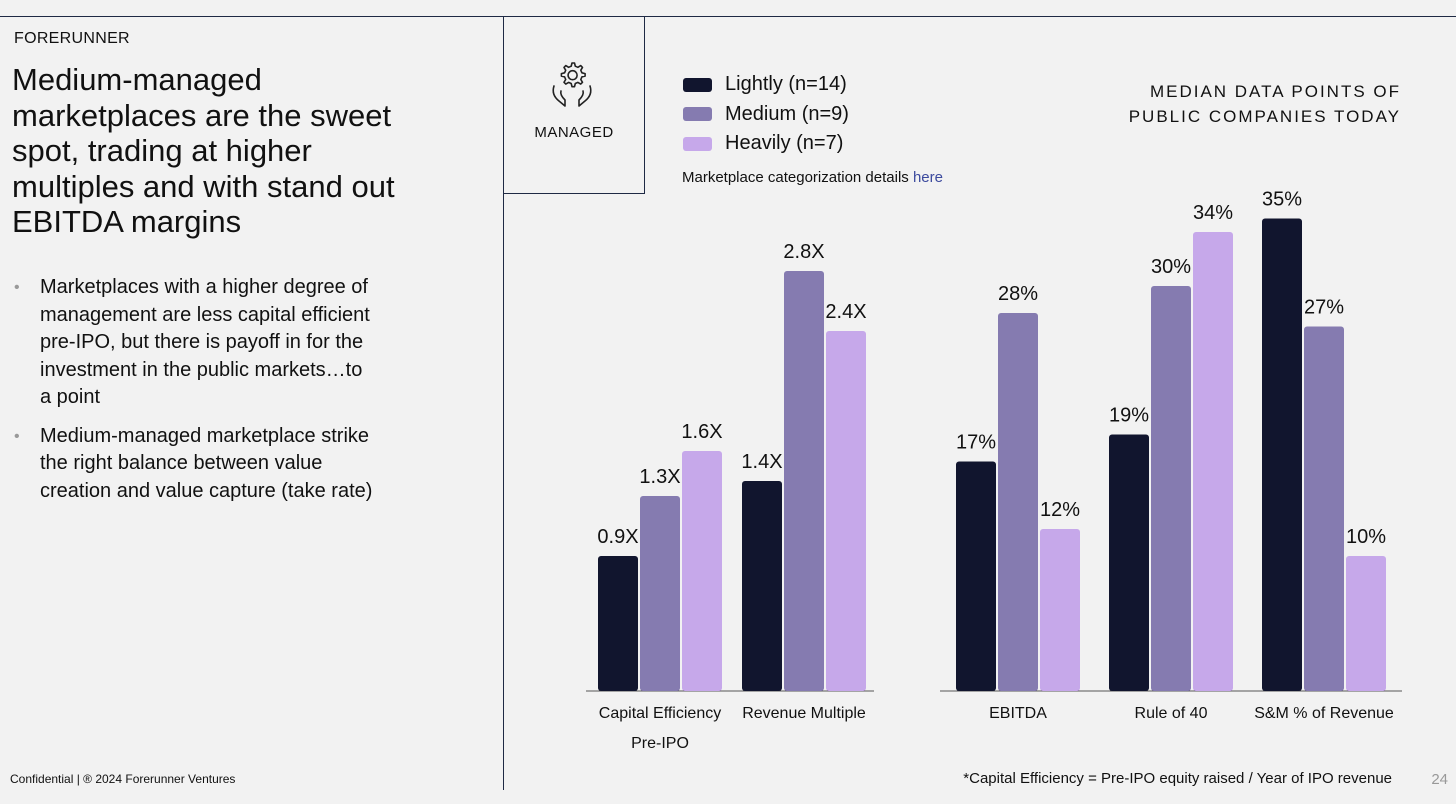  I want to click on category-label: EBITDA, so click(1018, 713).